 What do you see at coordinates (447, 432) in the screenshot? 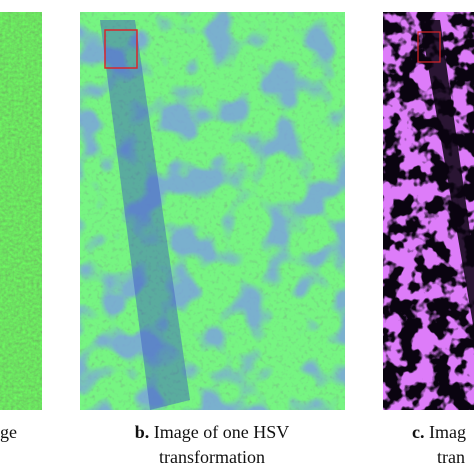
I see `caption-c-text: Imag` at bounding box center [447, 432].